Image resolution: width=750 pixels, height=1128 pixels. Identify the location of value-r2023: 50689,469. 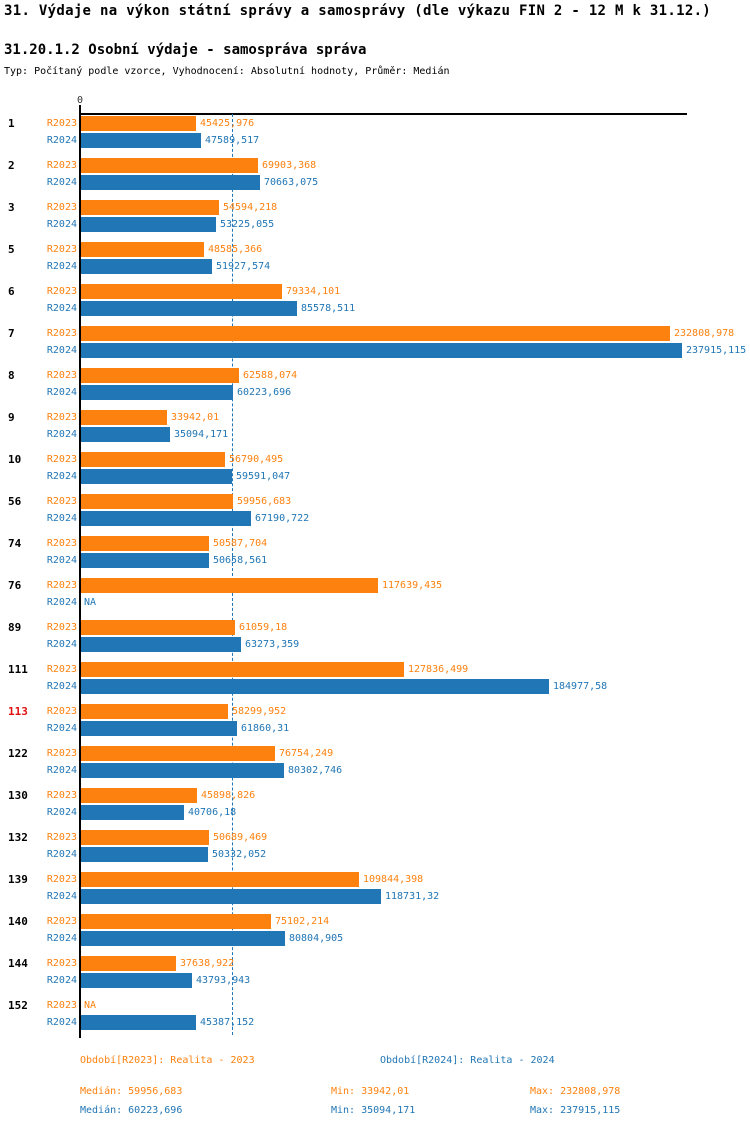
(240, 837).